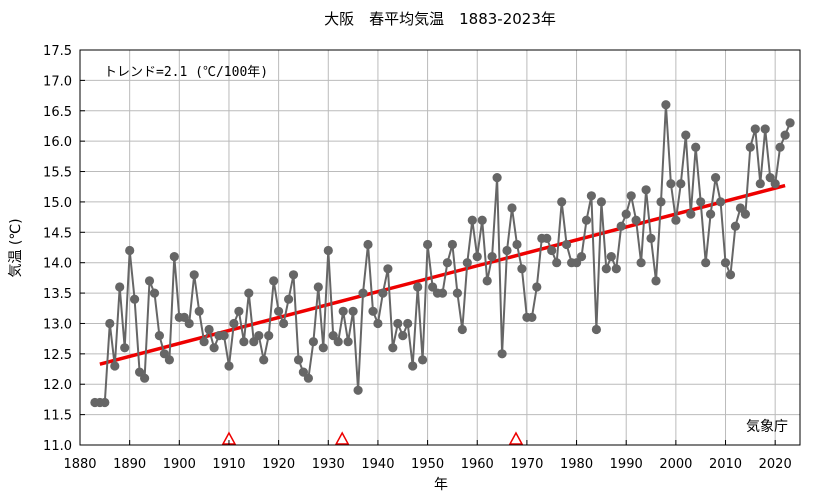 The height and width of the screenshot is (498, 833). I want to click on y-tick-label: 17.0, so click(57, 81).